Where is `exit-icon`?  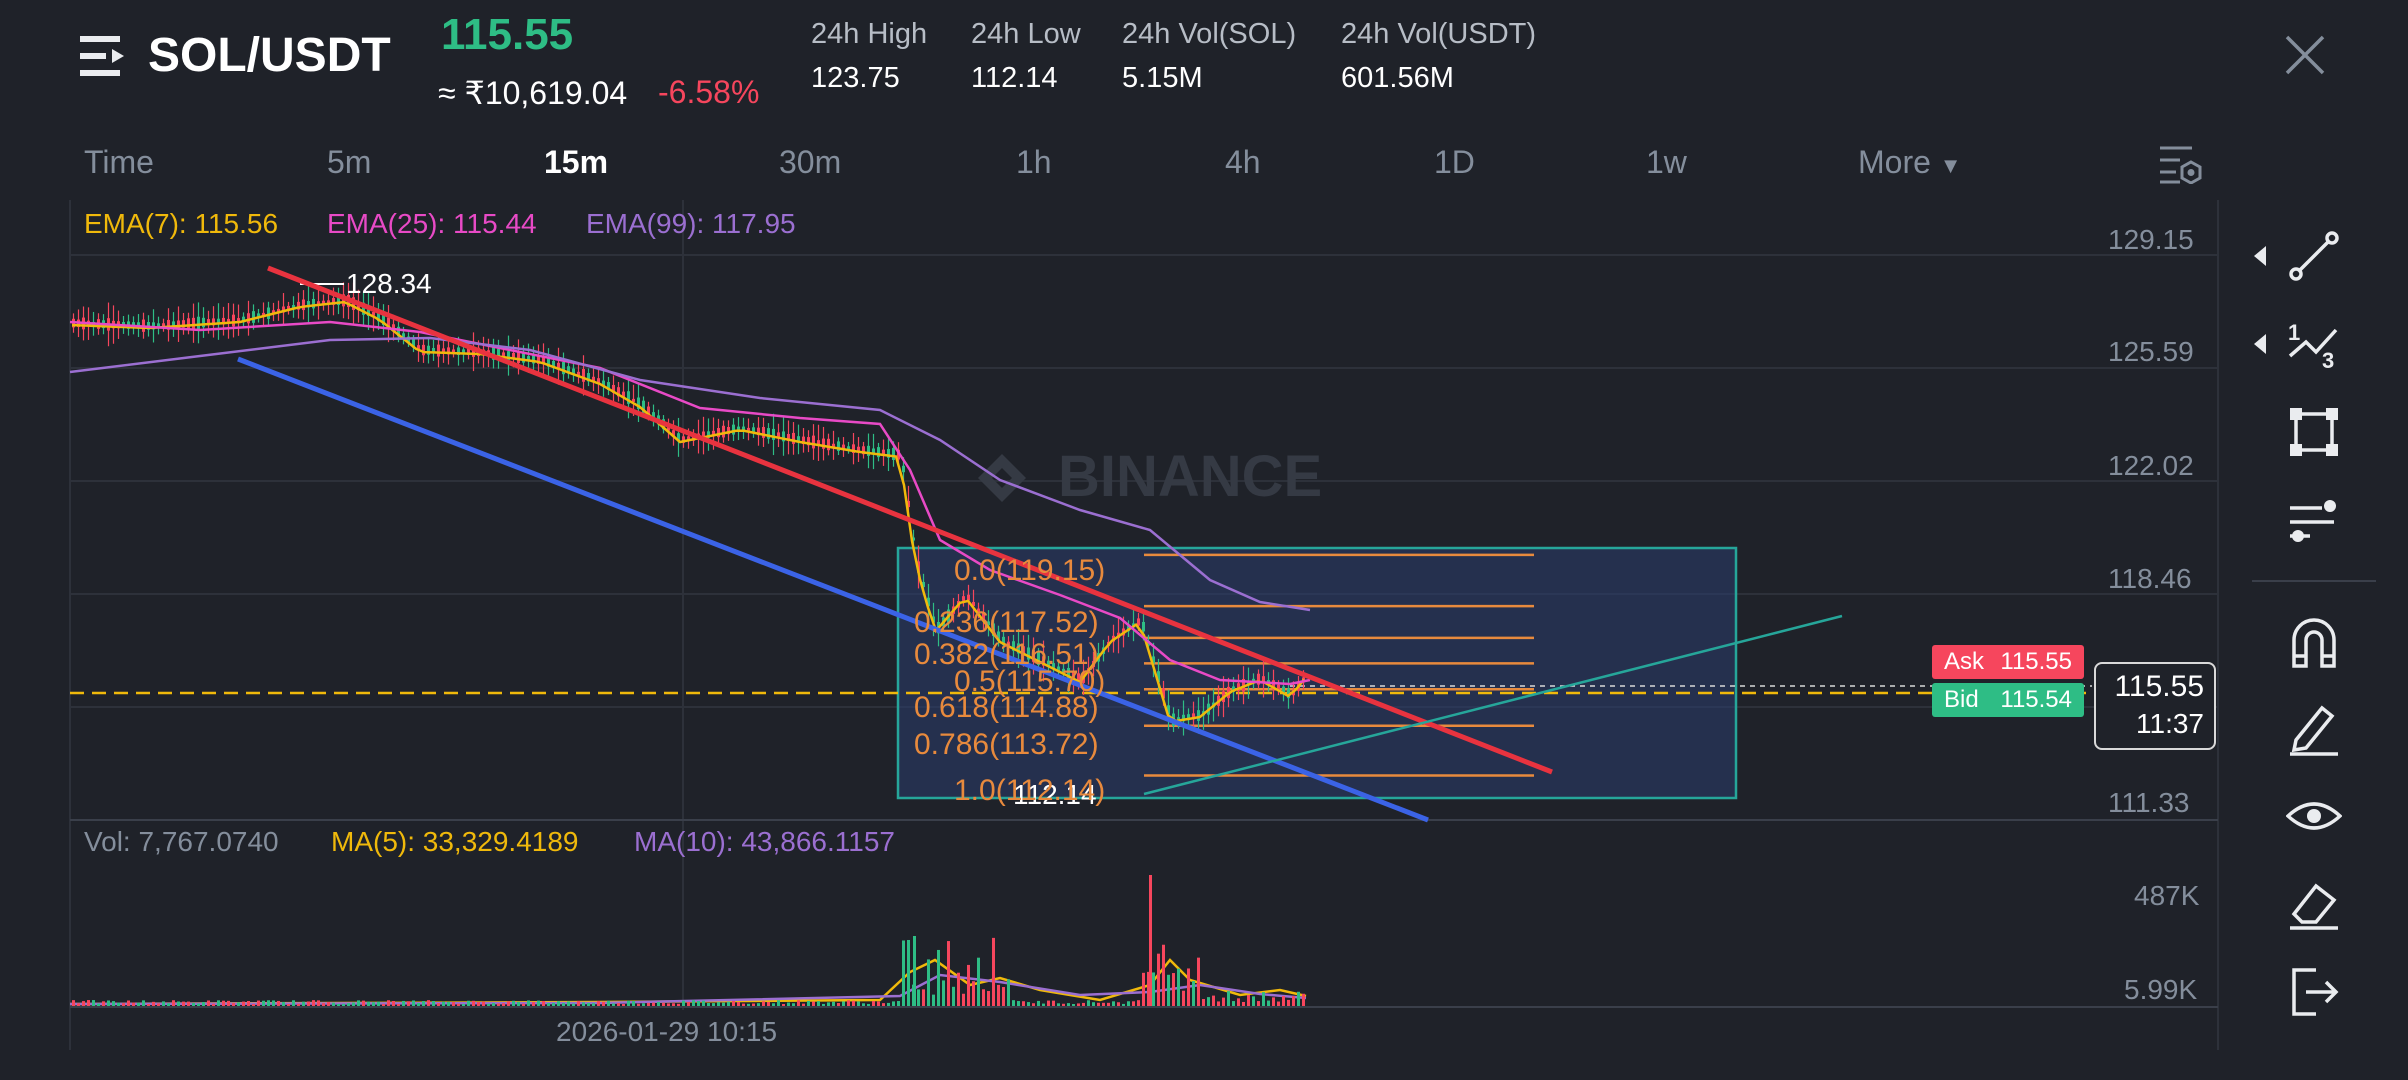 exit-icon is located at coordinates (2314, 992).